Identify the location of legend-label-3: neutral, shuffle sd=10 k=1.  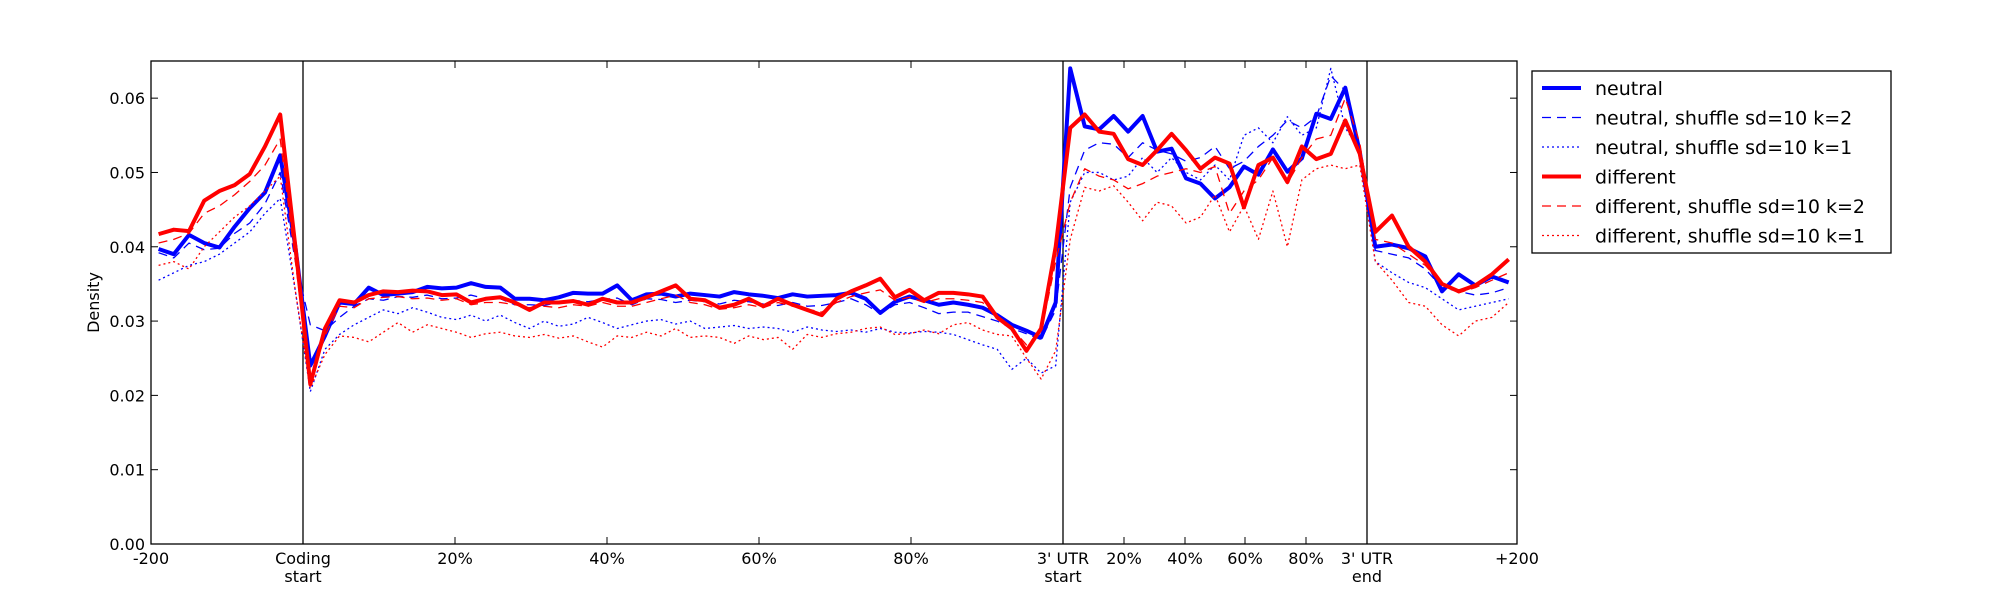
(1723, 148).